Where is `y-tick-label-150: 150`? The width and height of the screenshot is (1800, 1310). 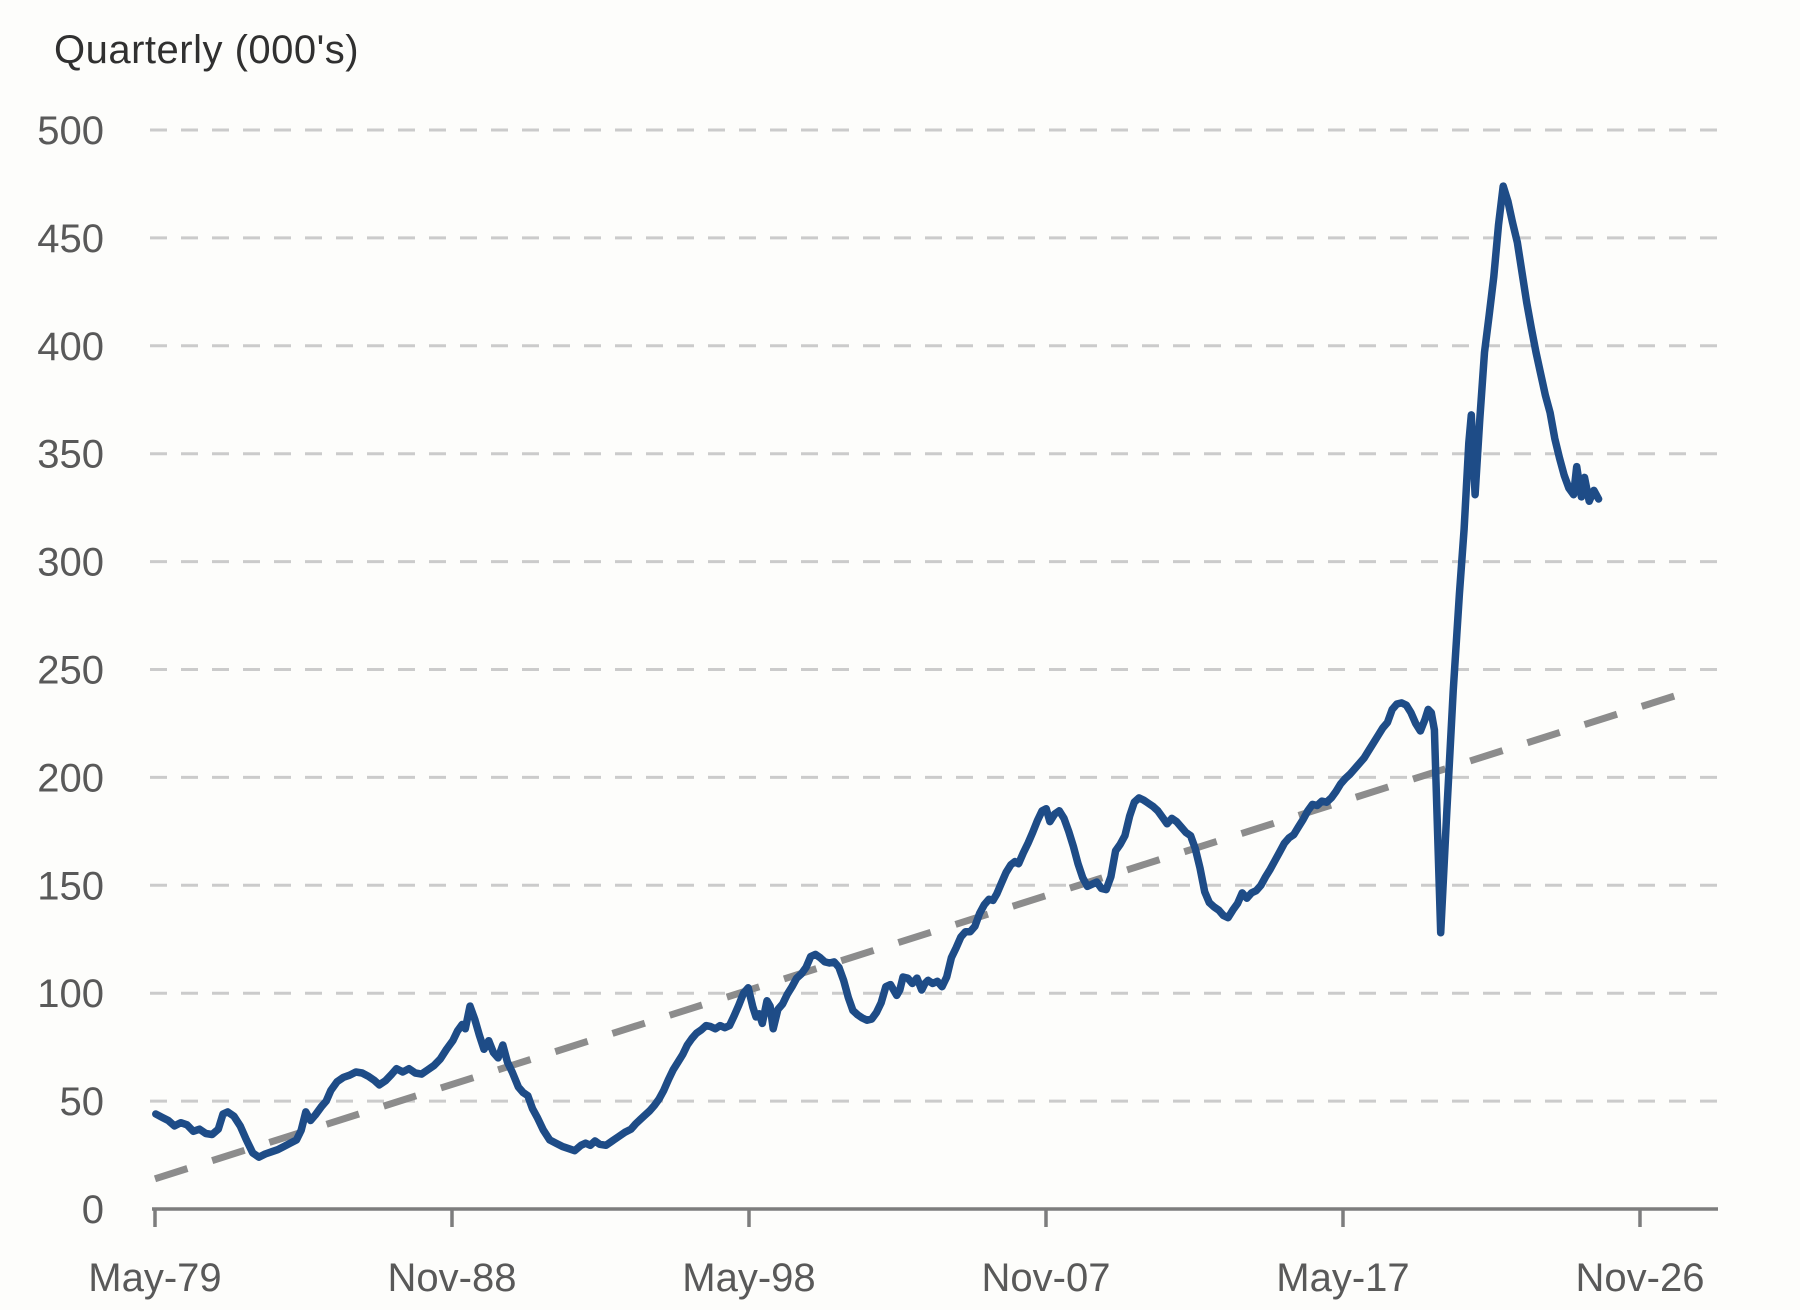 y-tick-label-150: 150 is located at coordinates (70, 886).